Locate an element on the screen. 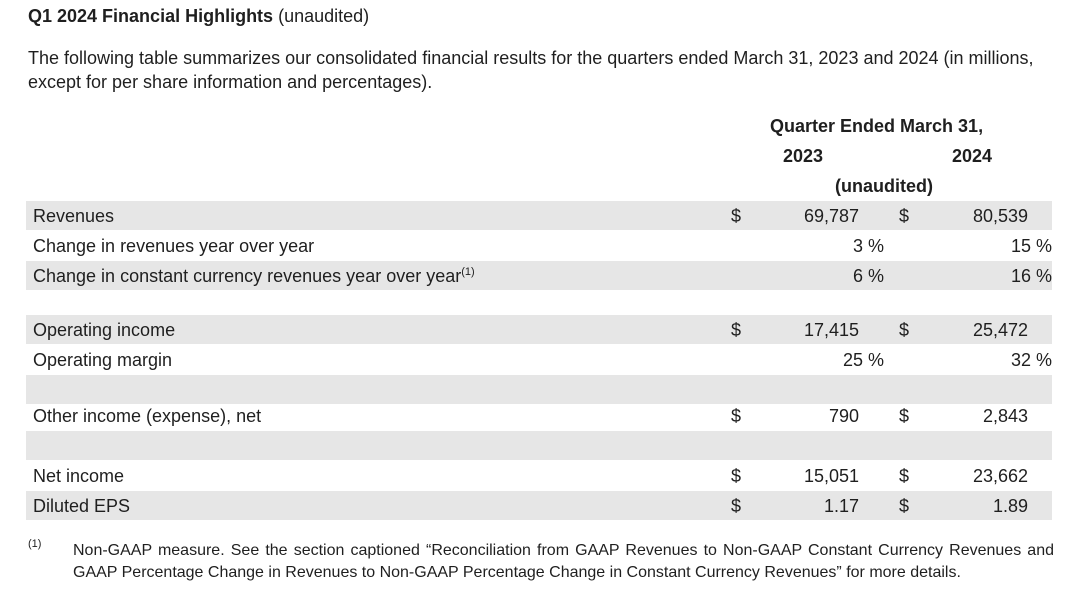  row-label: Change in revenues year over year is located at coordinates (174, 246).